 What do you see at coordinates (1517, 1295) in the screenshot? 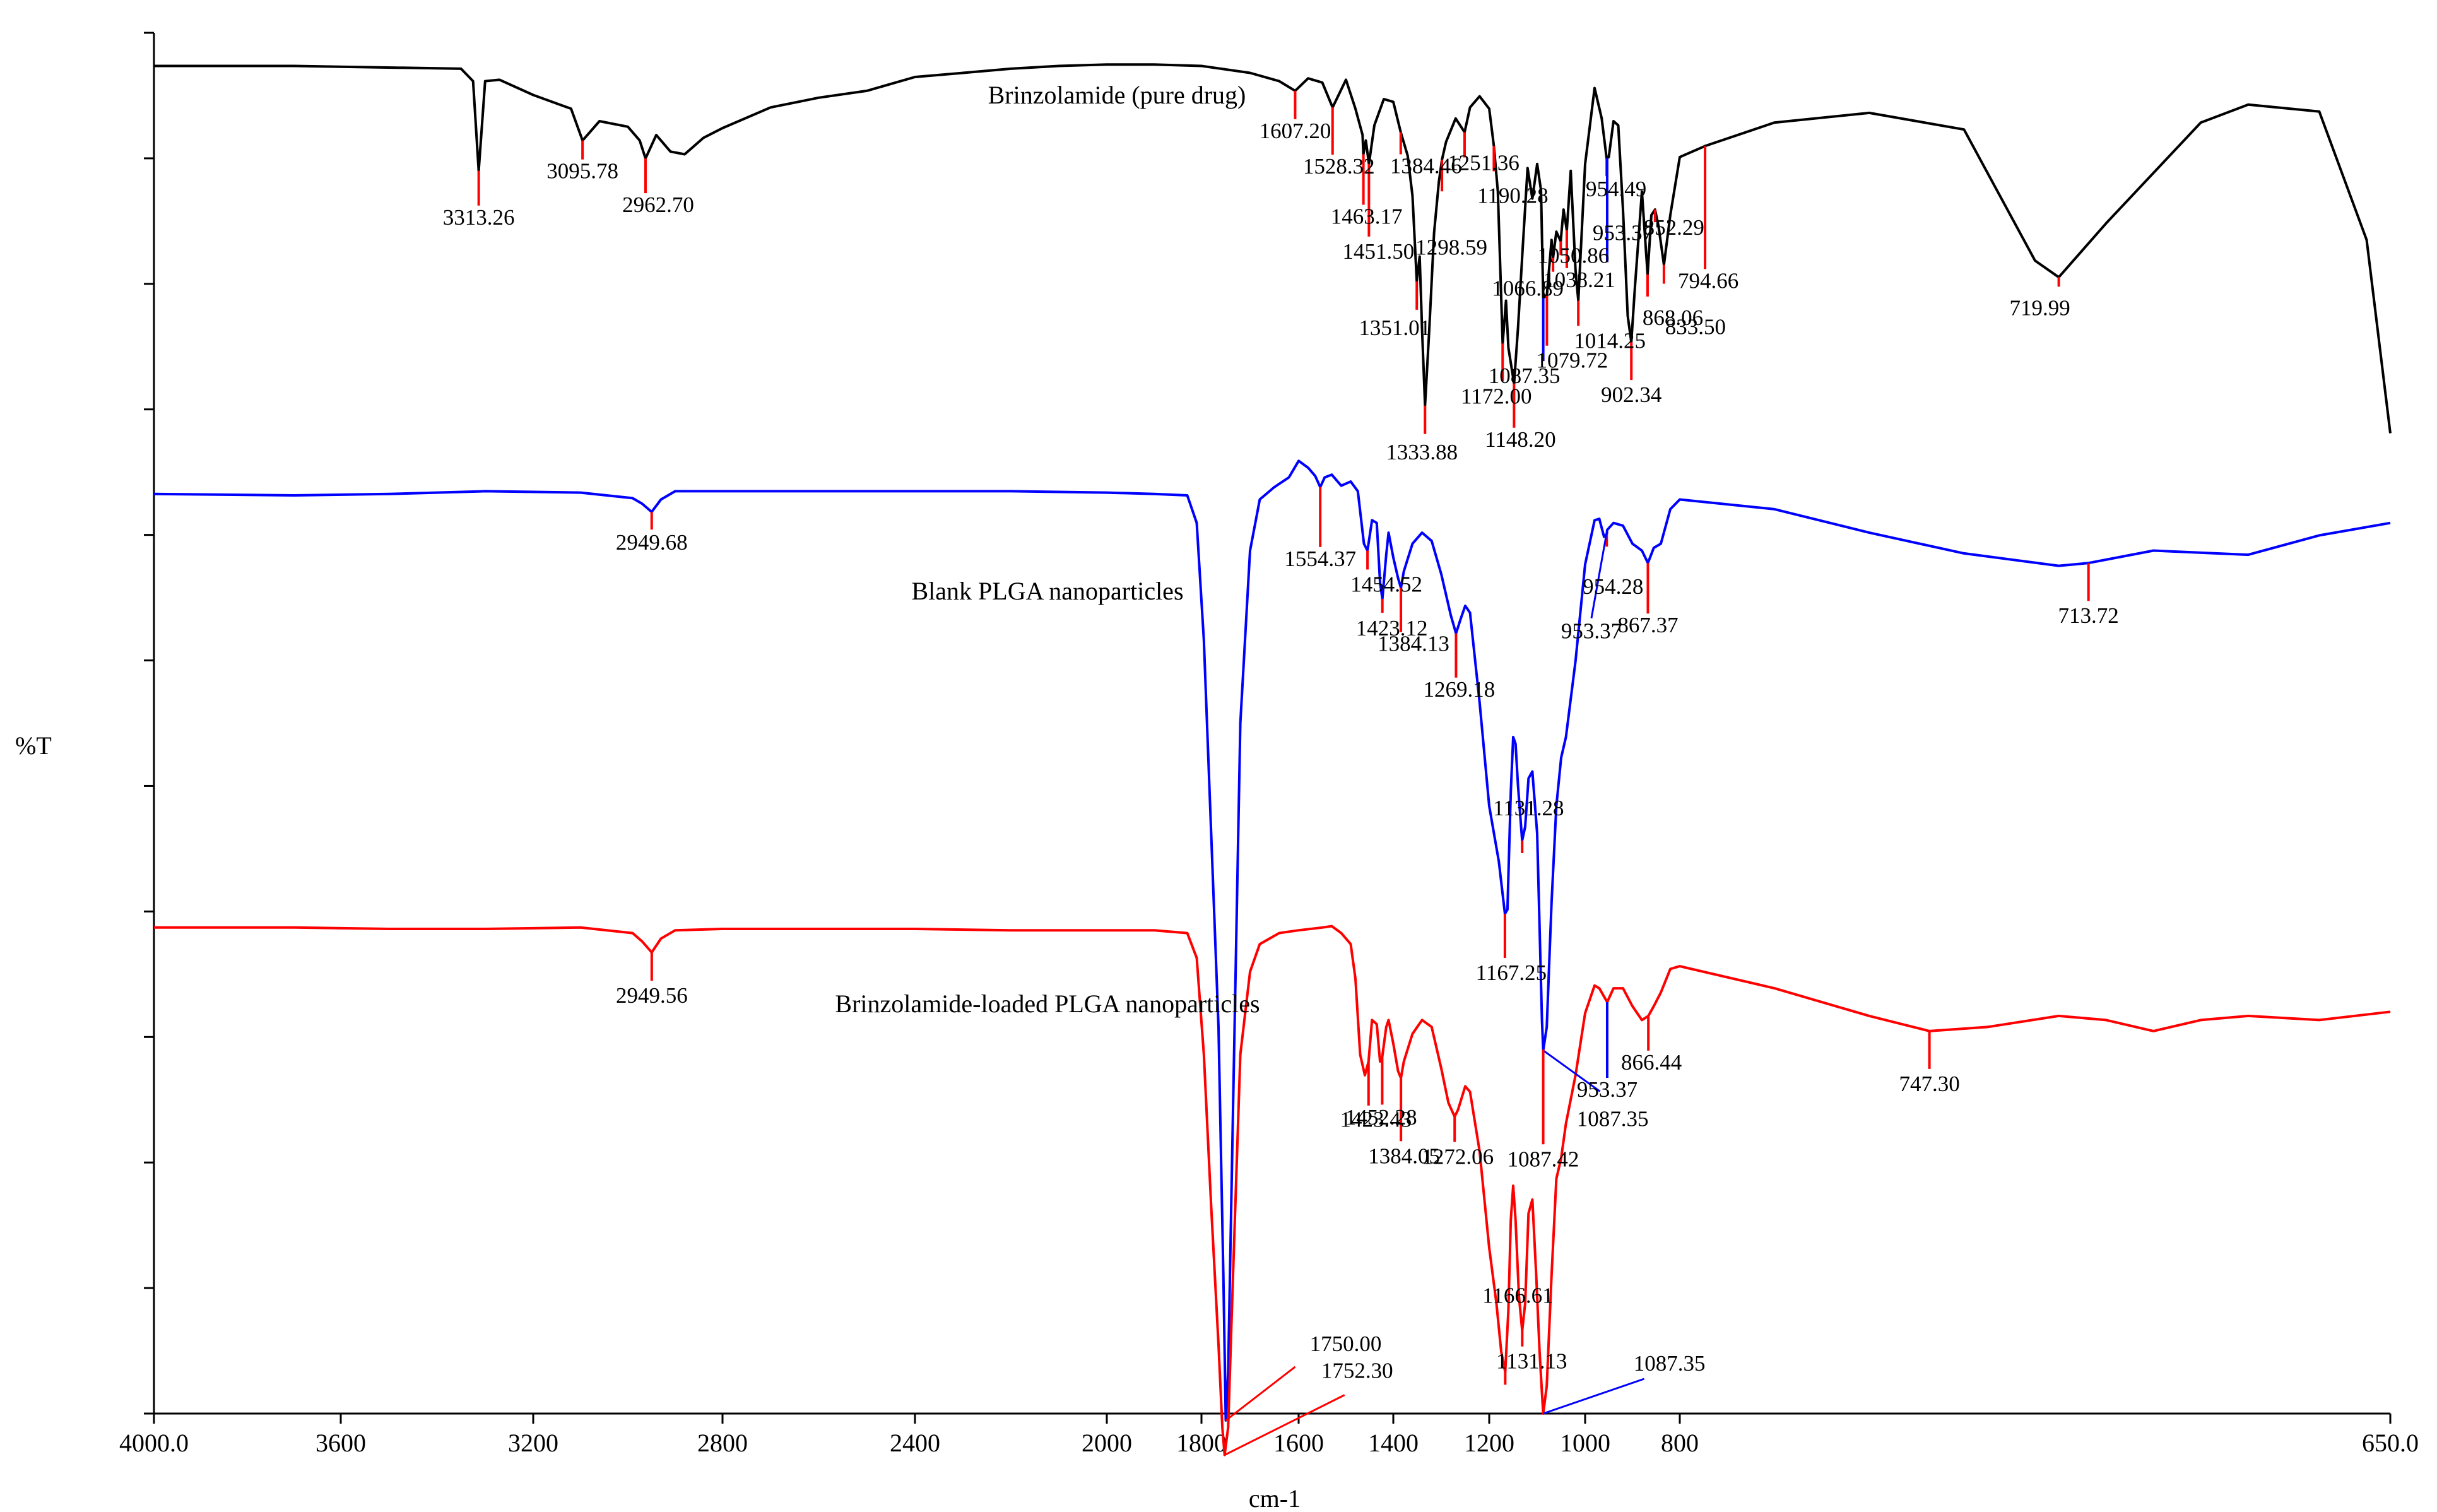
I see `peak-label: 1166.61` at bounding box center [1517, 1295].